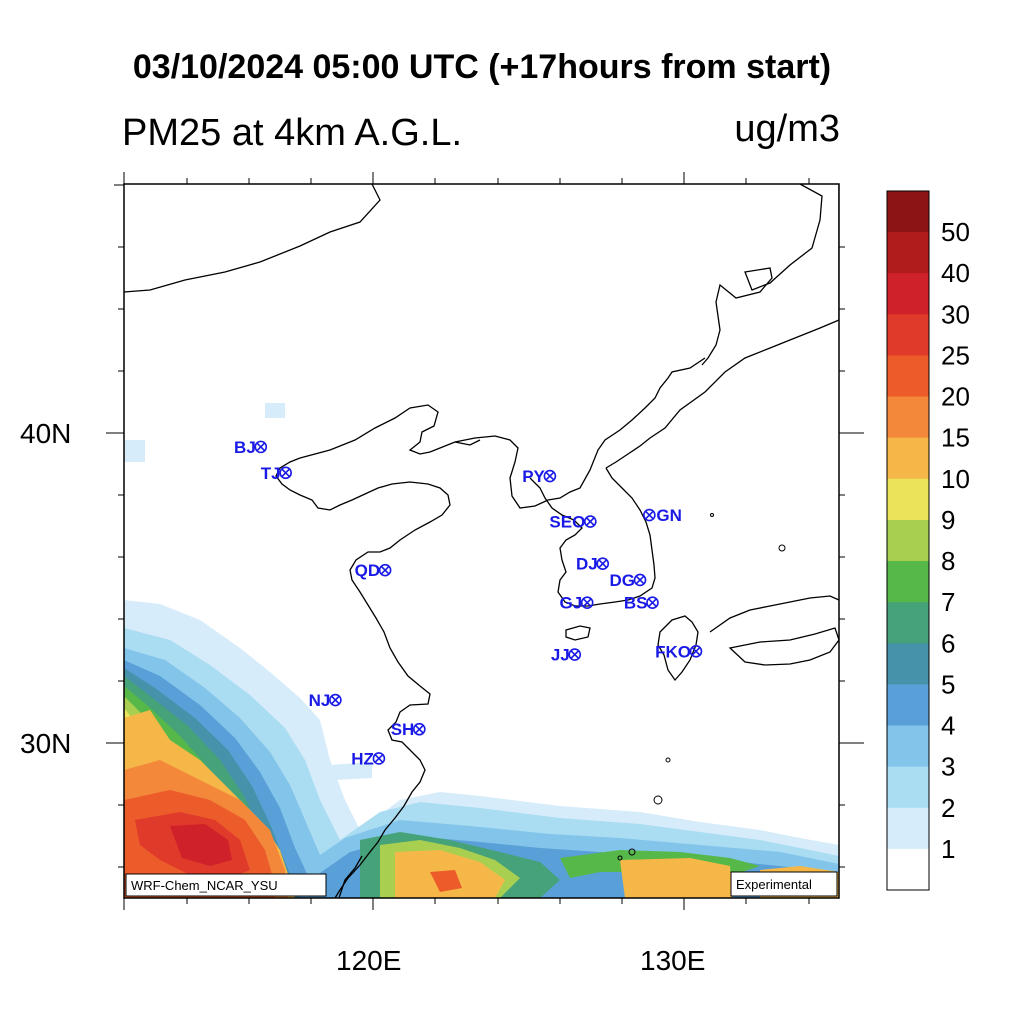 The image size is (1024, 1024). Describe the element at coordinates (908, 540) in the screenshot. I see `colorbar-outline` at that location.